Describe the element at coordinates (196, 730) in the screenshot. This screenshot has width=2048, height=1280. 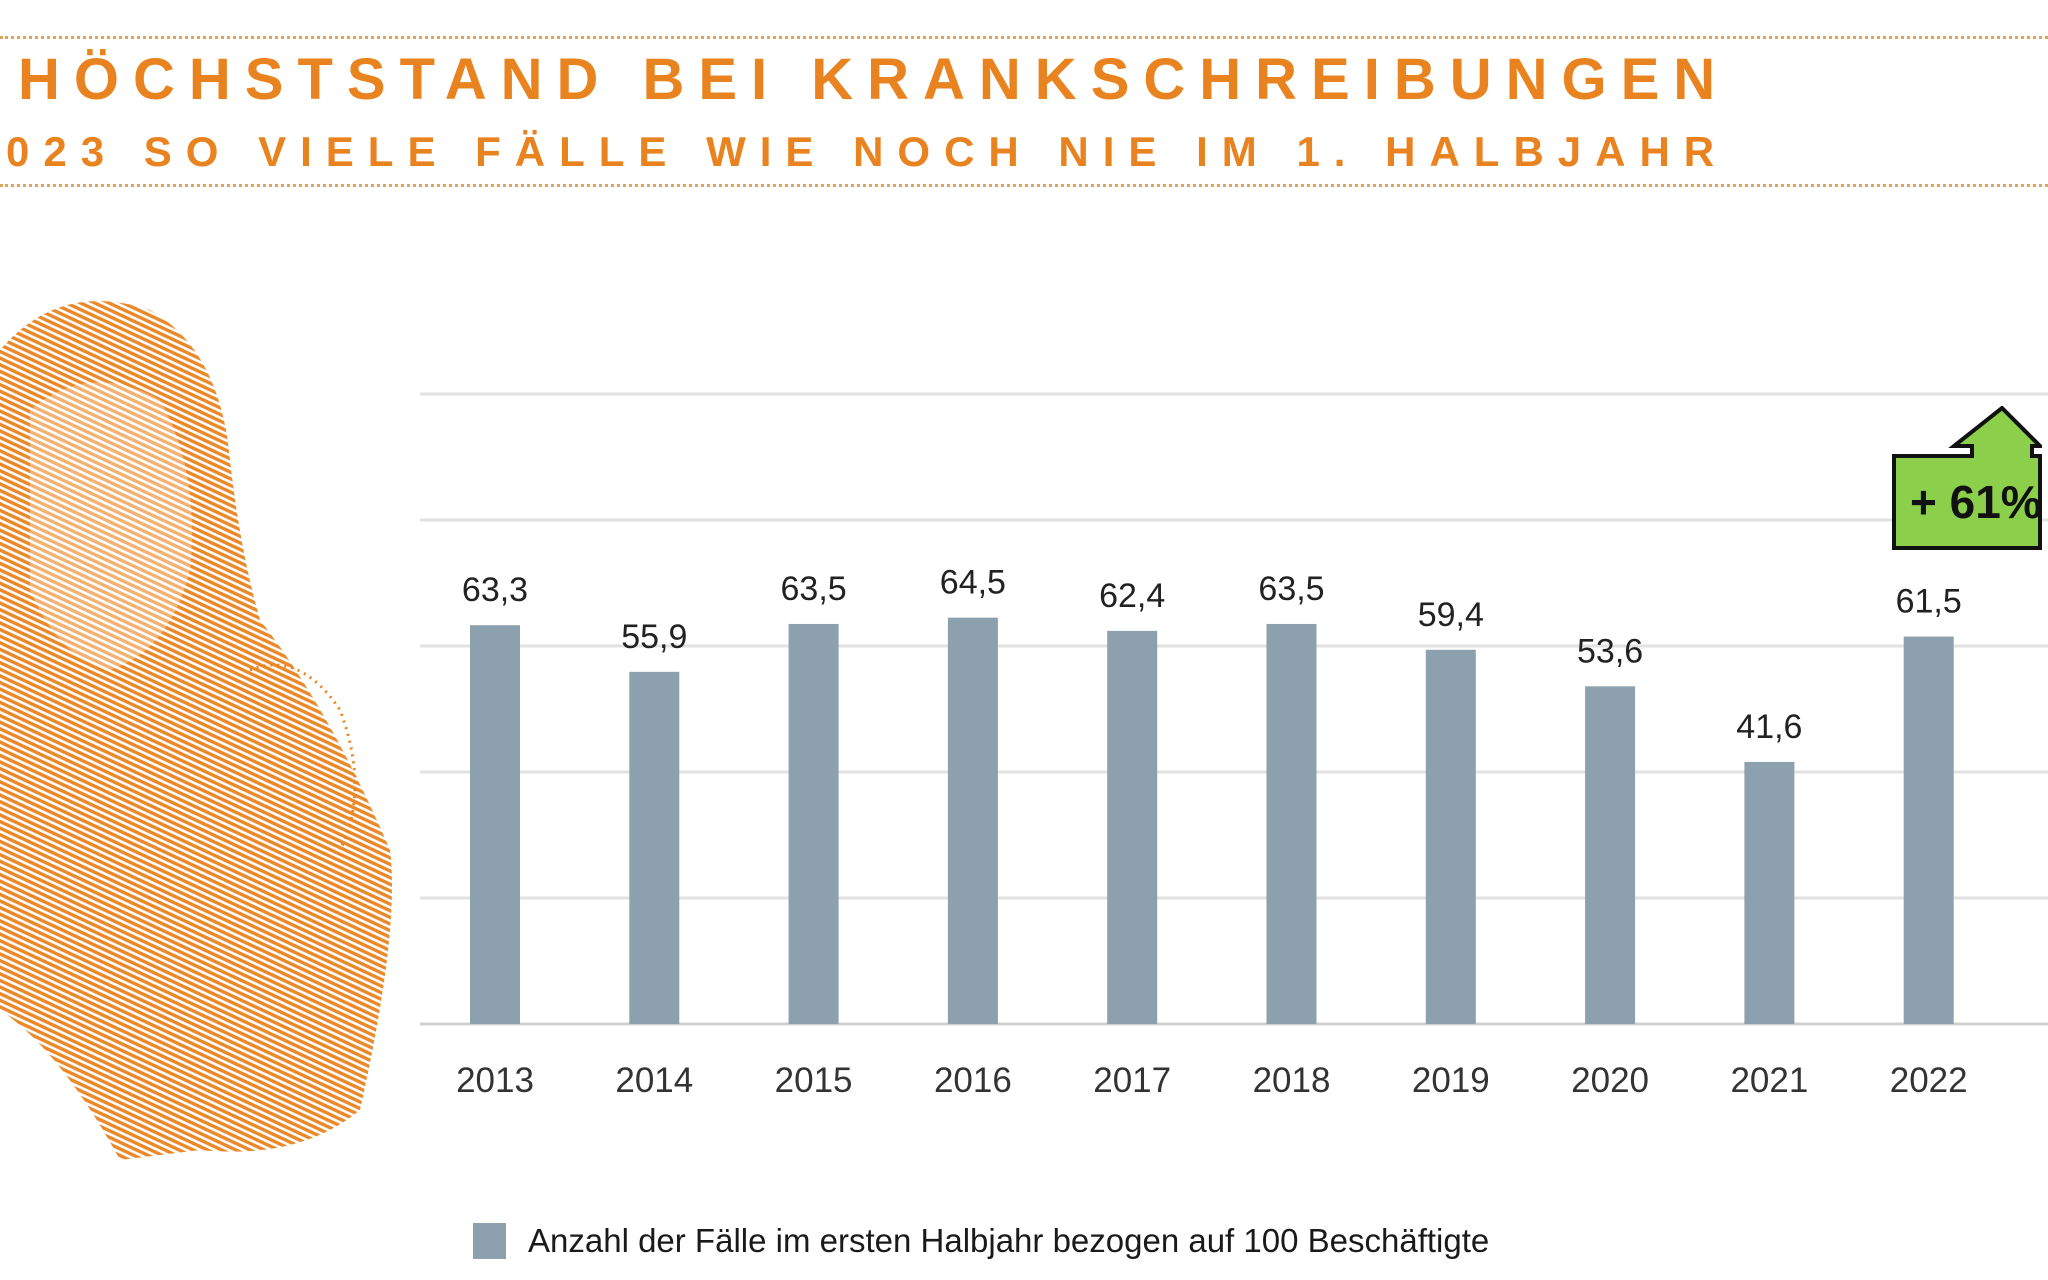
I see `woman-headache-illustration` at that location.